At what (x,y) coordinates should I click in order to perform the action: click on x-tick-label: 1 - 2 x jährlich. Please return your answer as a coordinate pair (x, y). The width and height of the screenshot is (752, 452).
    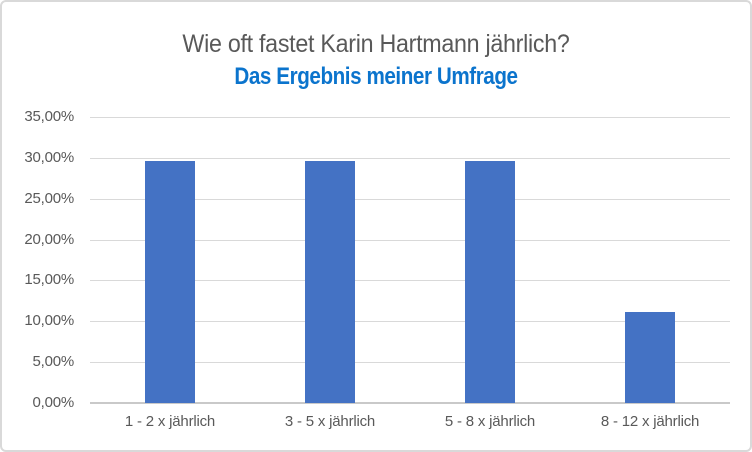
    Looking at the image, I should click on (170, 421).